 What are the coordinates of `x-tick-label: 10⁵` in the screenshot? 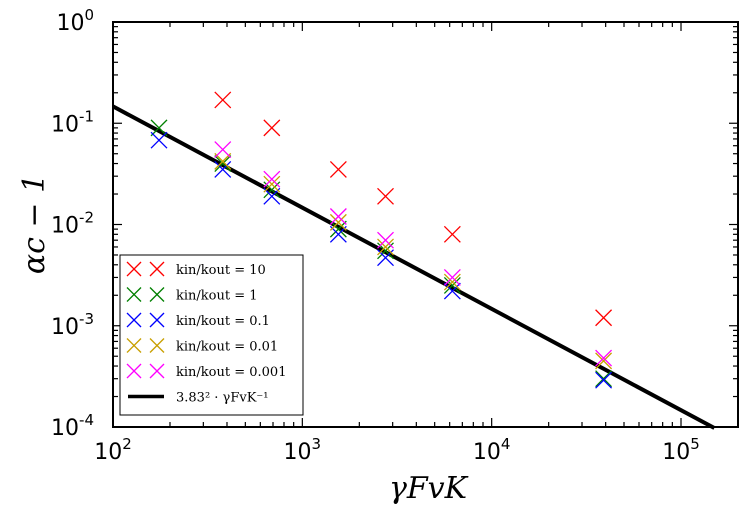 It's located at (681, 450).